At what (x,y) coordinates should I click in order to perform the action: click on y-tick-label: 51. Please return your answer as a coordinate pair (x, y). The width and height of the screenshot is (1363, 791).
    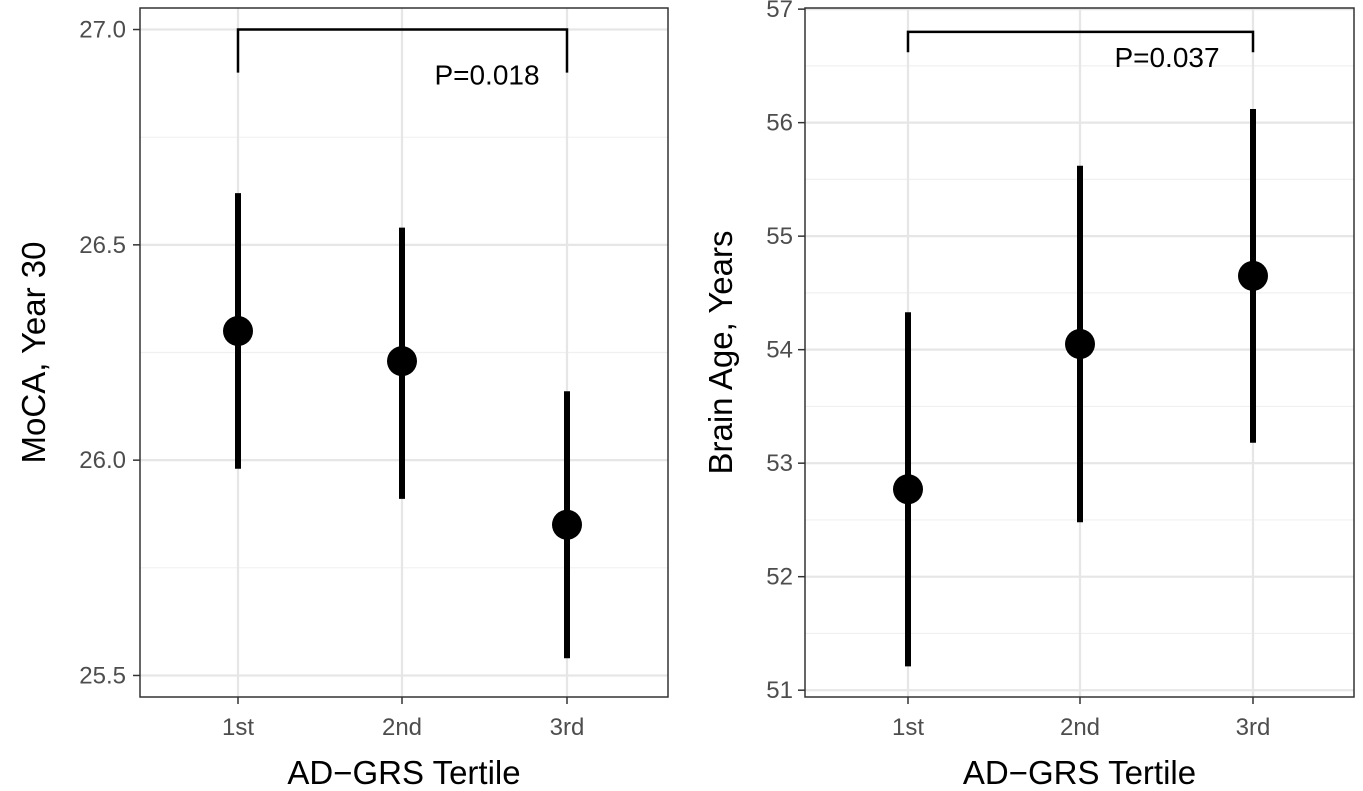
    Looking at the image, I should click on (779, 690).